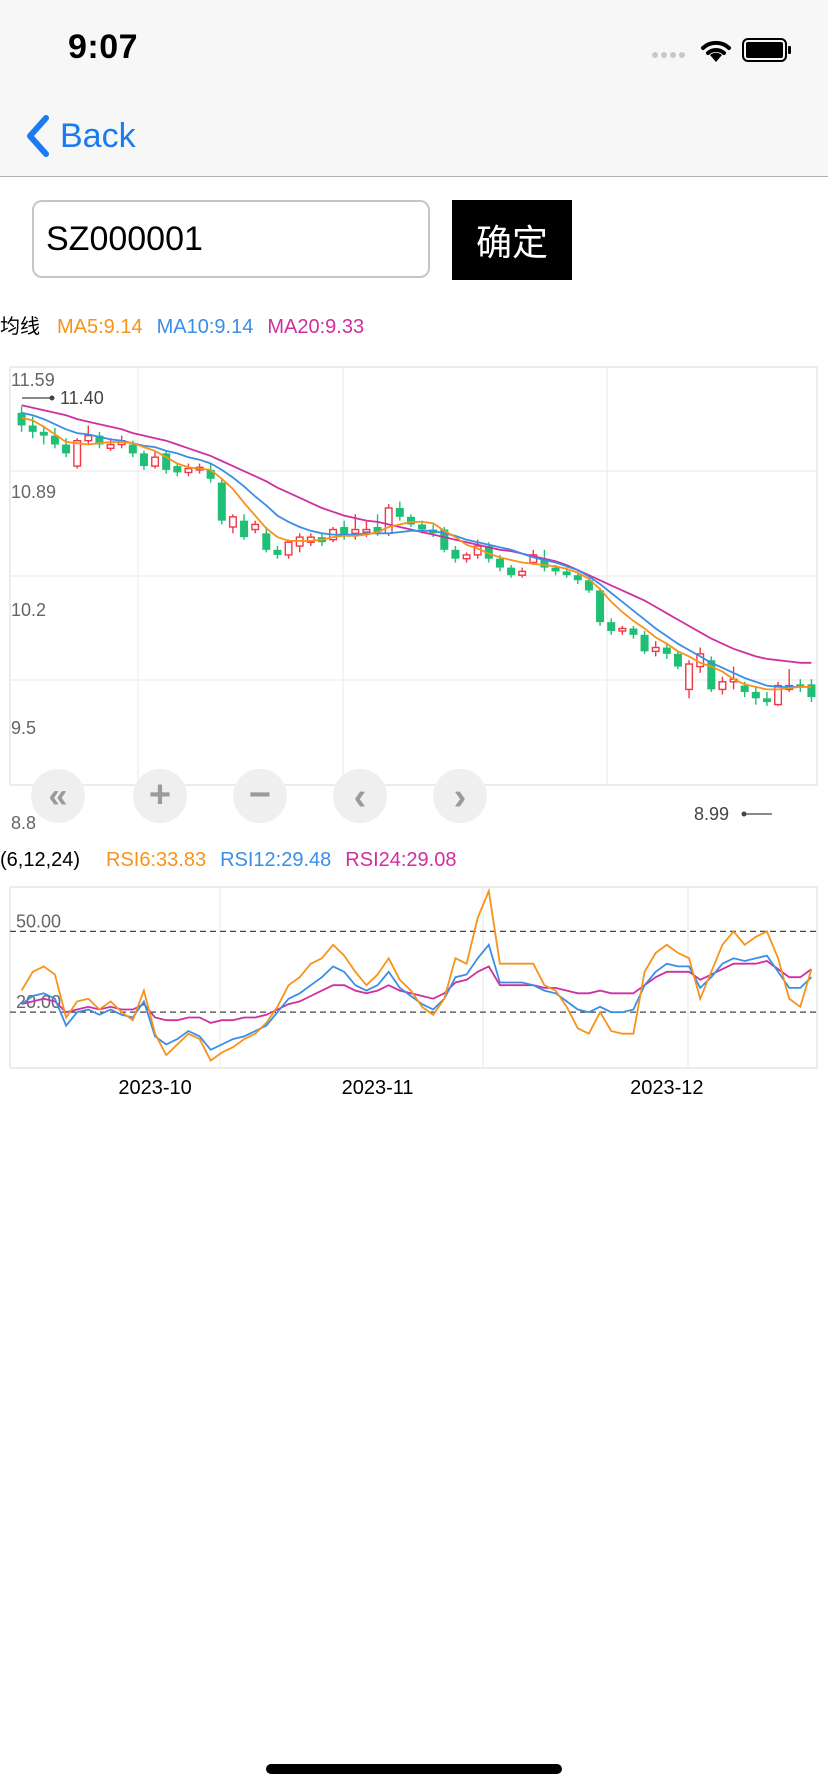 The image size is (828, 1792). I want to click on y-tick-label: 10.89, so click(33, 492).